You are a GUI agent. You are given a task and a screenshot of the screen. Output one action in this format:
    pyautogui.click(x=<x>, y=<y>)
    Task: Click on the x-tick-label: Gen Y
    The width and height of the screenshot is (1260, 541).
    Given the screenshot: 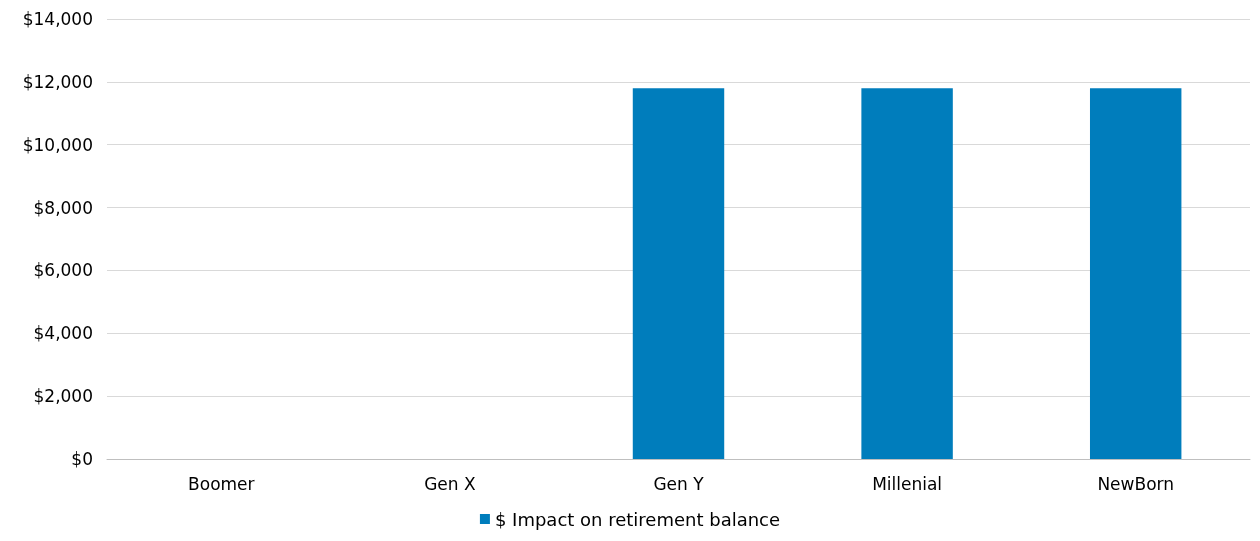 What is the action you would take?
    pyautogui.click(x=679, y=483)
    